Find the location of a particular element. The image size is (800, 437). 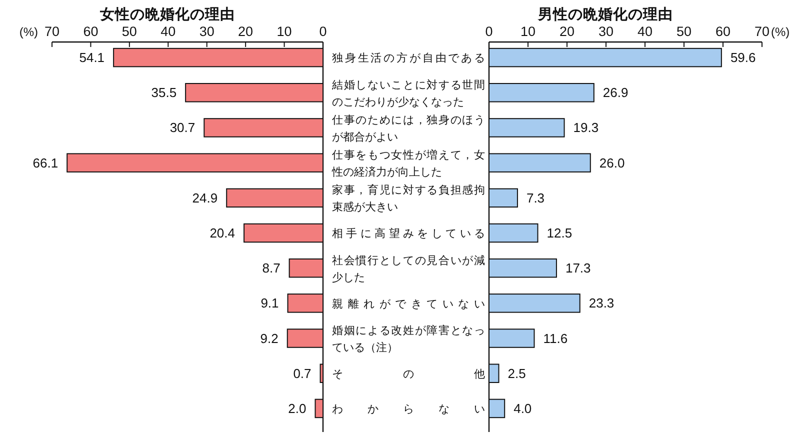

chart-title: 男性の晩婚化の理由 is located at coordinates (605, 14).